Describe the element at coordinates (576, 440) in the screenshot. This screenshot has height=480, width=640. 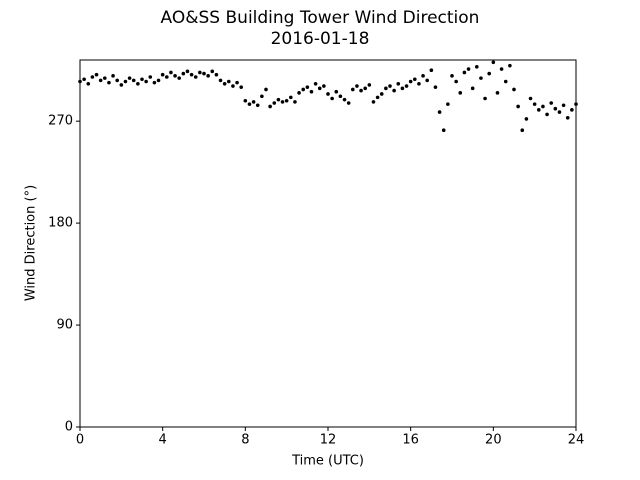
I see `x-tick-label: 24` at that location.